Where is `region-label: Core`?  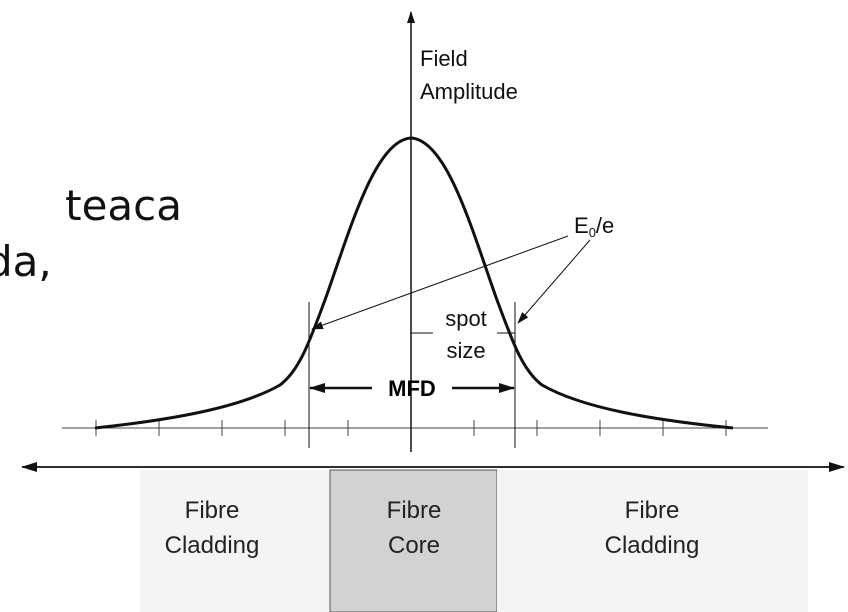 region-label: Core is located at coordinates (414, 545).